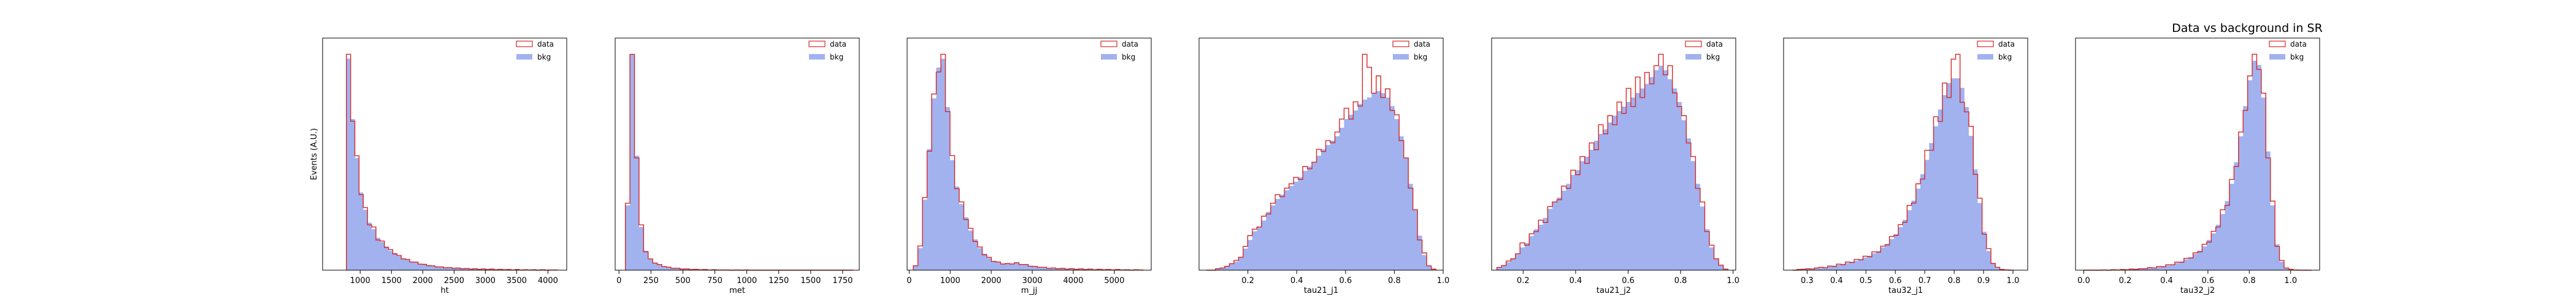 The width and height of the screenshot is (2576, 307). Describe the element at coordinates (683, 281) in the screenshot. I see `x-tick-label: 500` at that location.